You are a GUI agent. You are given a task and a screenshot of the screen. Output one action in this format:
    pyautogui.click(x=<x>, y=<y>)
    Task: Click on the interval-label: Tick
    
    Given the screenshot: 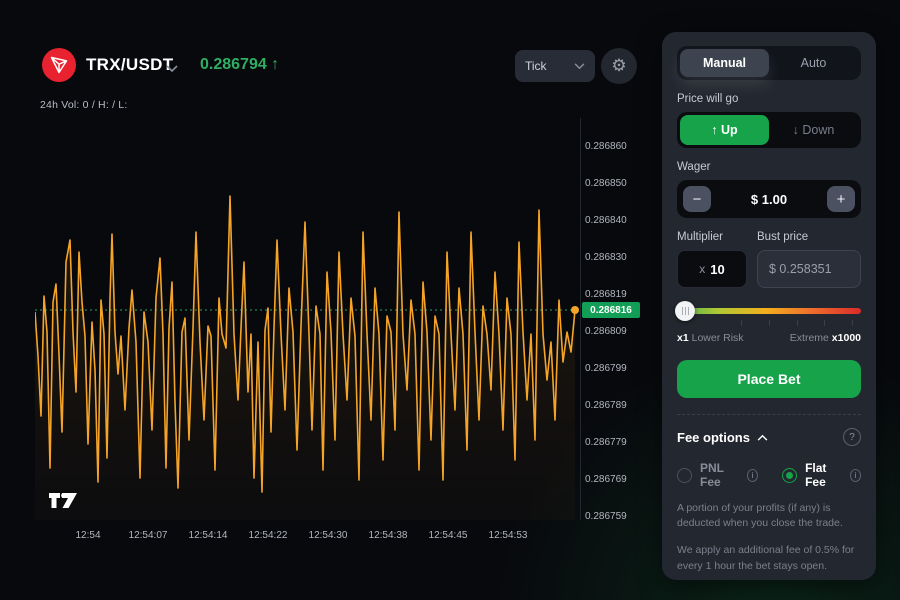 What is the action you would take?
    pyautogui.click(x=536, y=66)
    